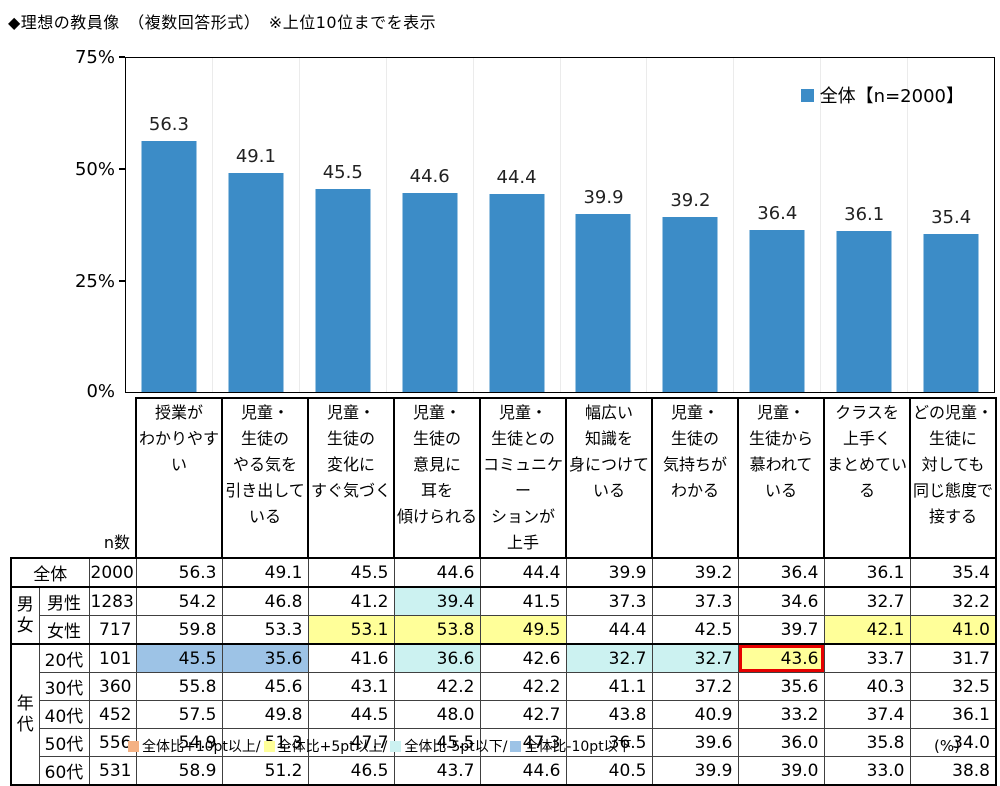 The height and width of the screenshot is (786, 1000). I want to click on y-axis-tick-label: 0%, so click(100, 391).